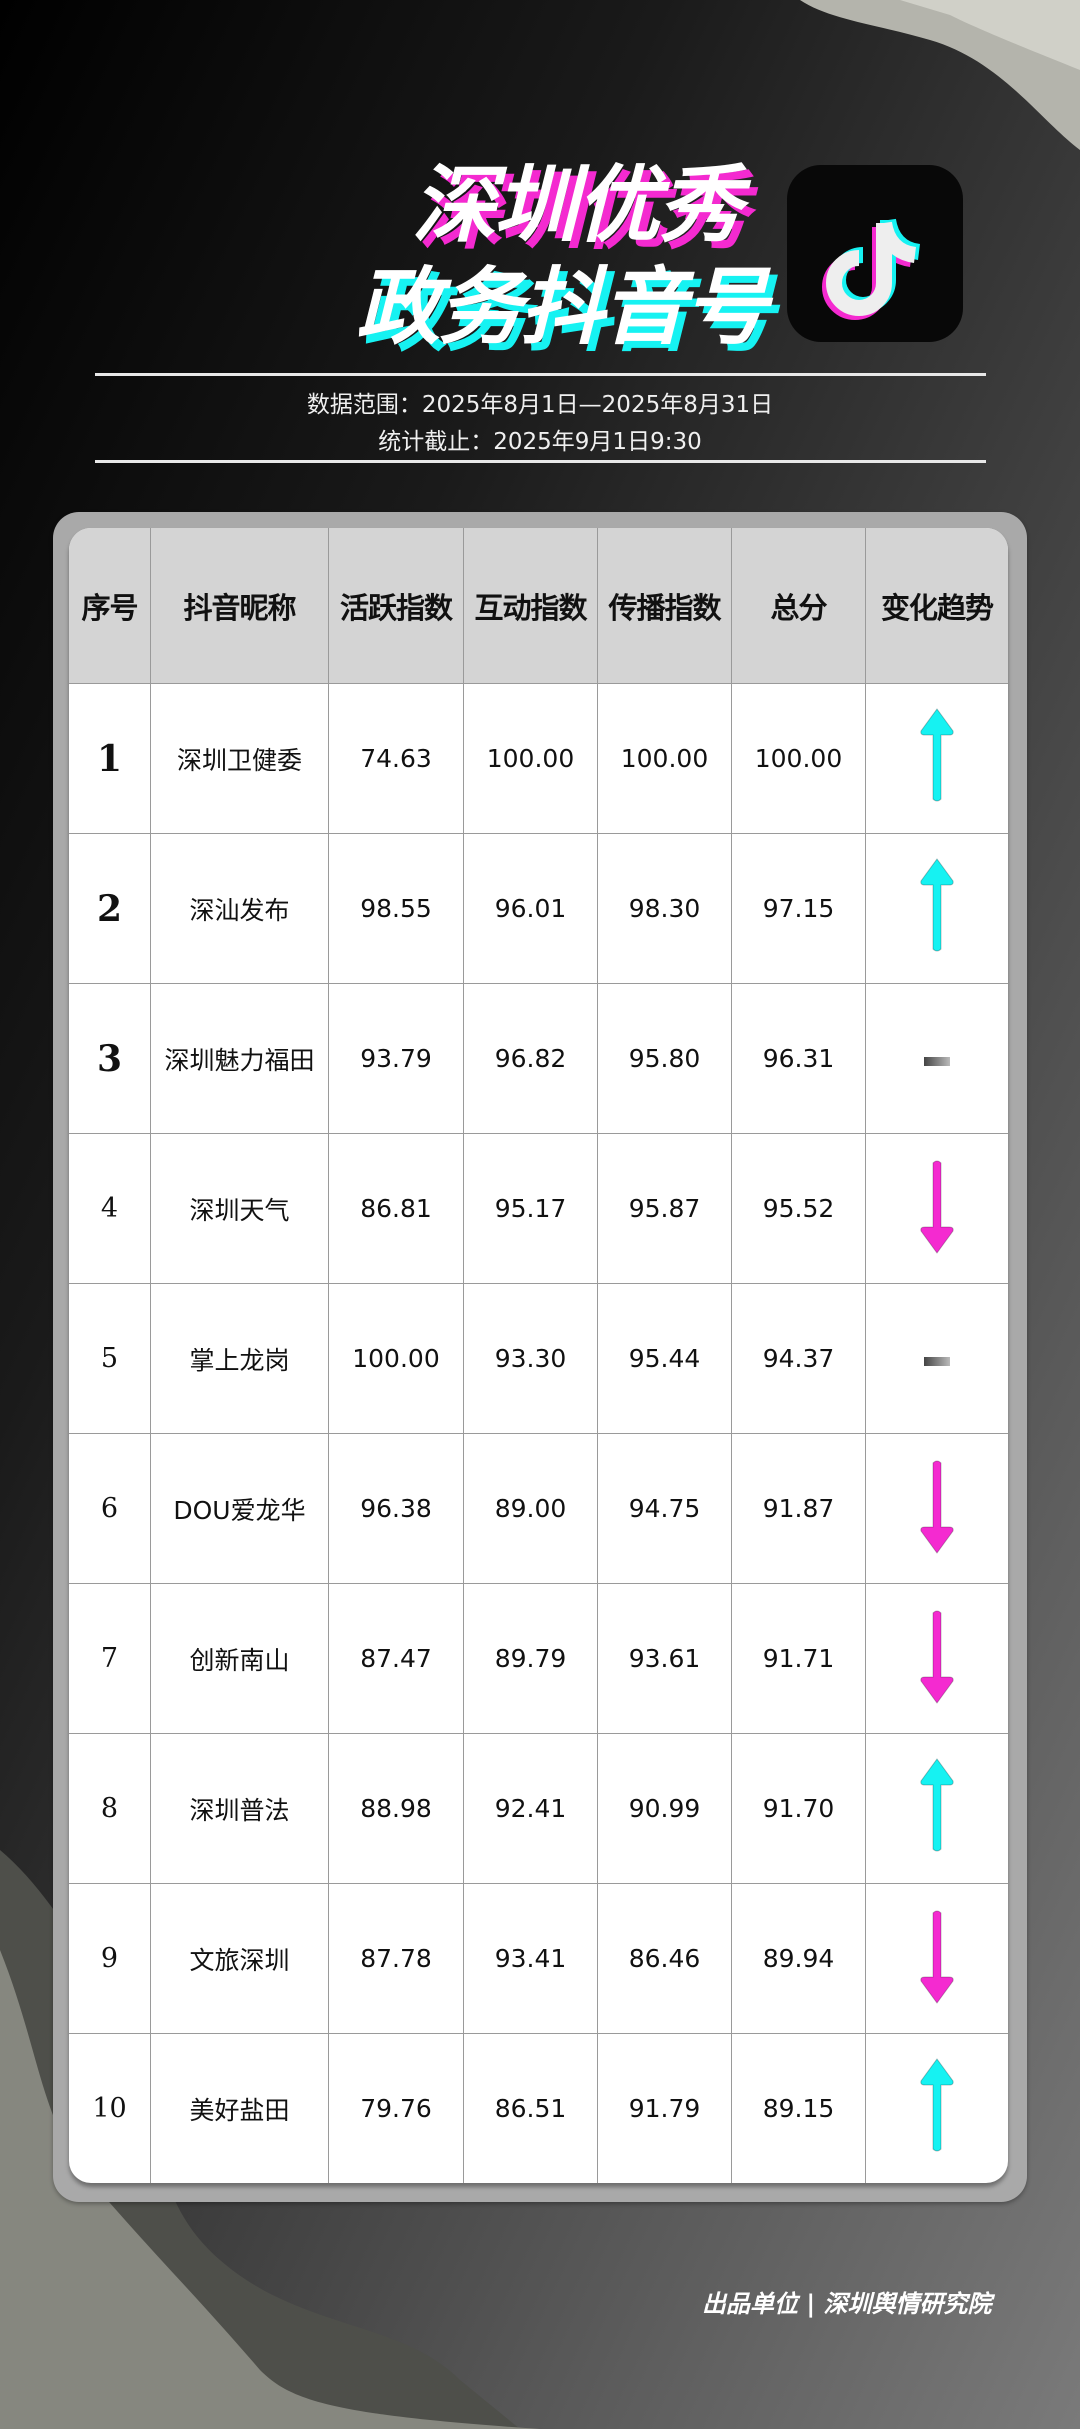 This screenshot has height=2429, width=1080. I want to click on cell-total: 91.87, so click(799, 1509).